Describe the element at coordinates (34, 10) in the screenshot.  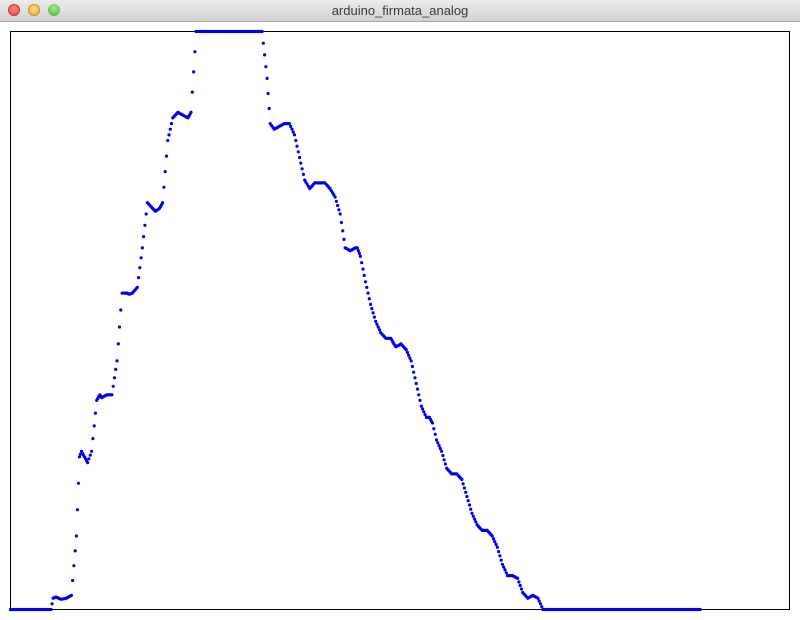
I see `minimize-window-button` at that location.